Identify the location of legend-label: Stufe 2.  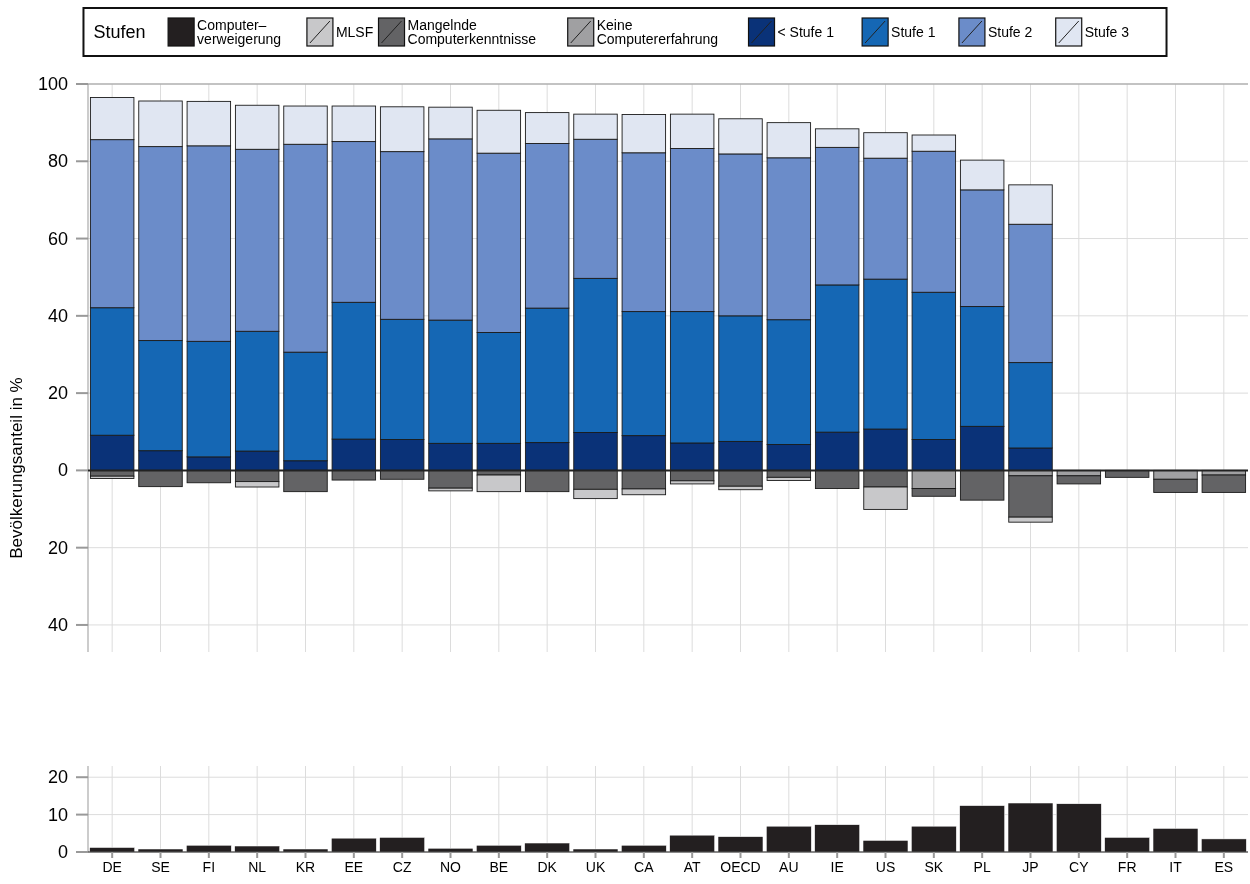
(1010, 32).